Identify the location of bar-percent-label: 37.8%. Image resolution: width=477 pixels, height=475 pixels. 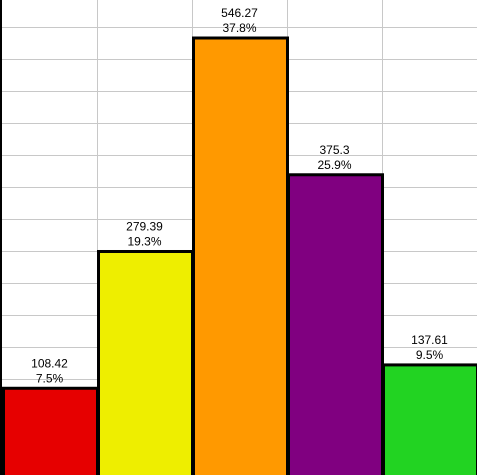
(239, 28).